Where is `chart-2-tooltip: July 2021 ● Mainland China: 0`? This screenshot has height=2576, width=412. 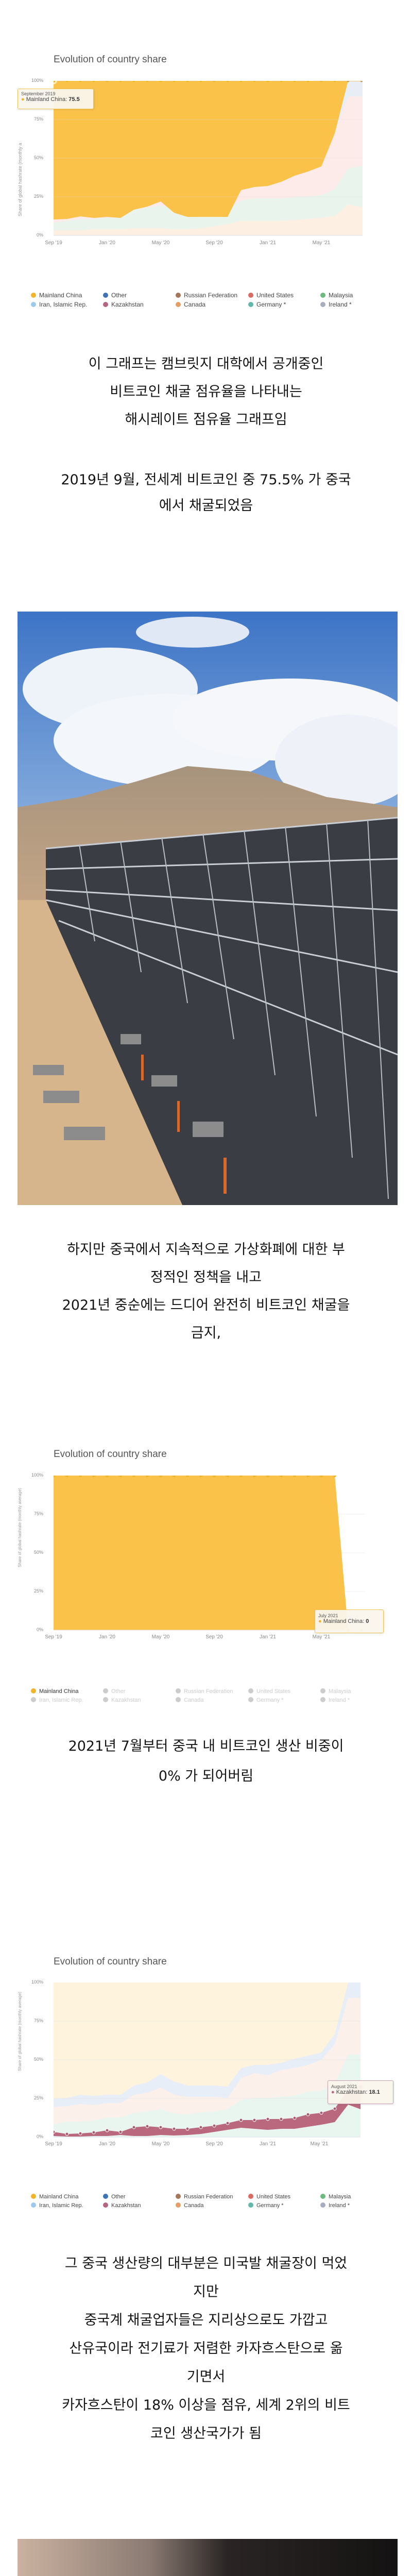
chart-2-tooltip: July 2021 ● Mainland China: 0 is located at coordinates (350, 1621).